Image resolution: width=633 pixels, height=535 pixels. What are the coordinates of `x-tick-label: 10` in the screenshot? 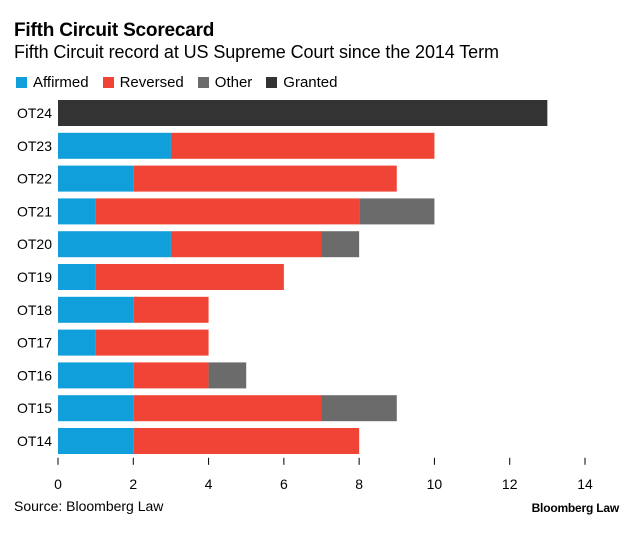 It's located at (435, 484).